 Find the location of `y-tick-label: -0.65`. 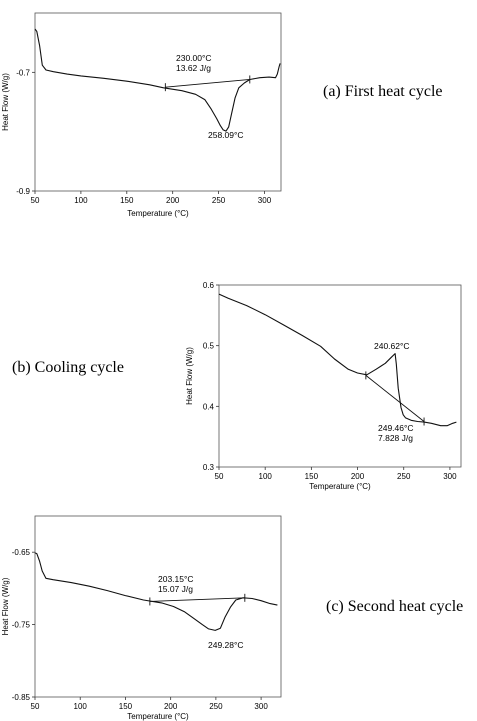

y-tick-label: -0.65 is located at coordinates (21, 552).